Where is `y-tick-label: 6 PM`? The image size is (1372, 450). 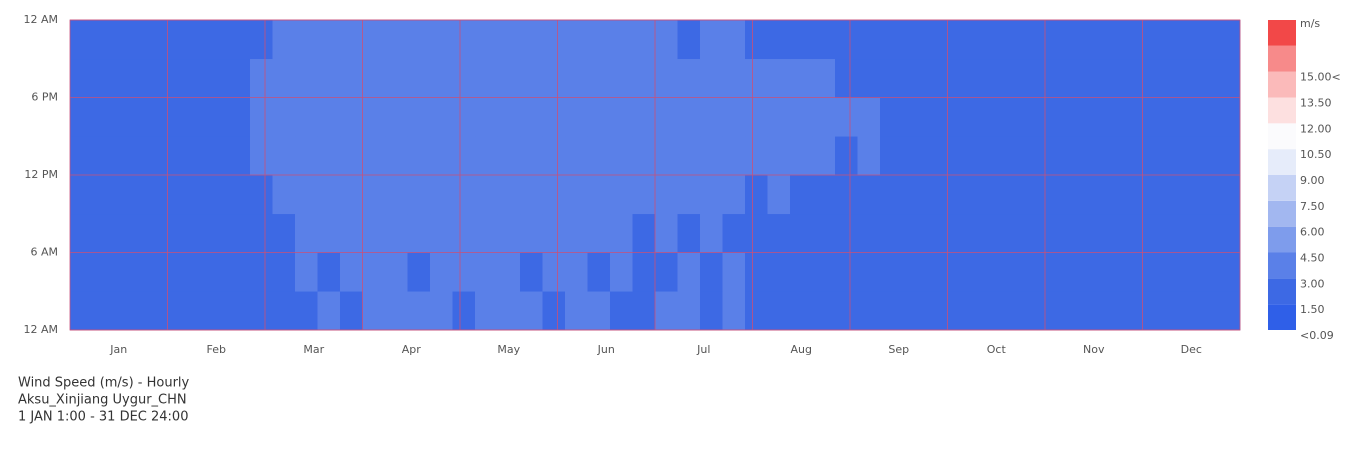 y-tick-label: 6 PM is located at coordinates (44, 97).